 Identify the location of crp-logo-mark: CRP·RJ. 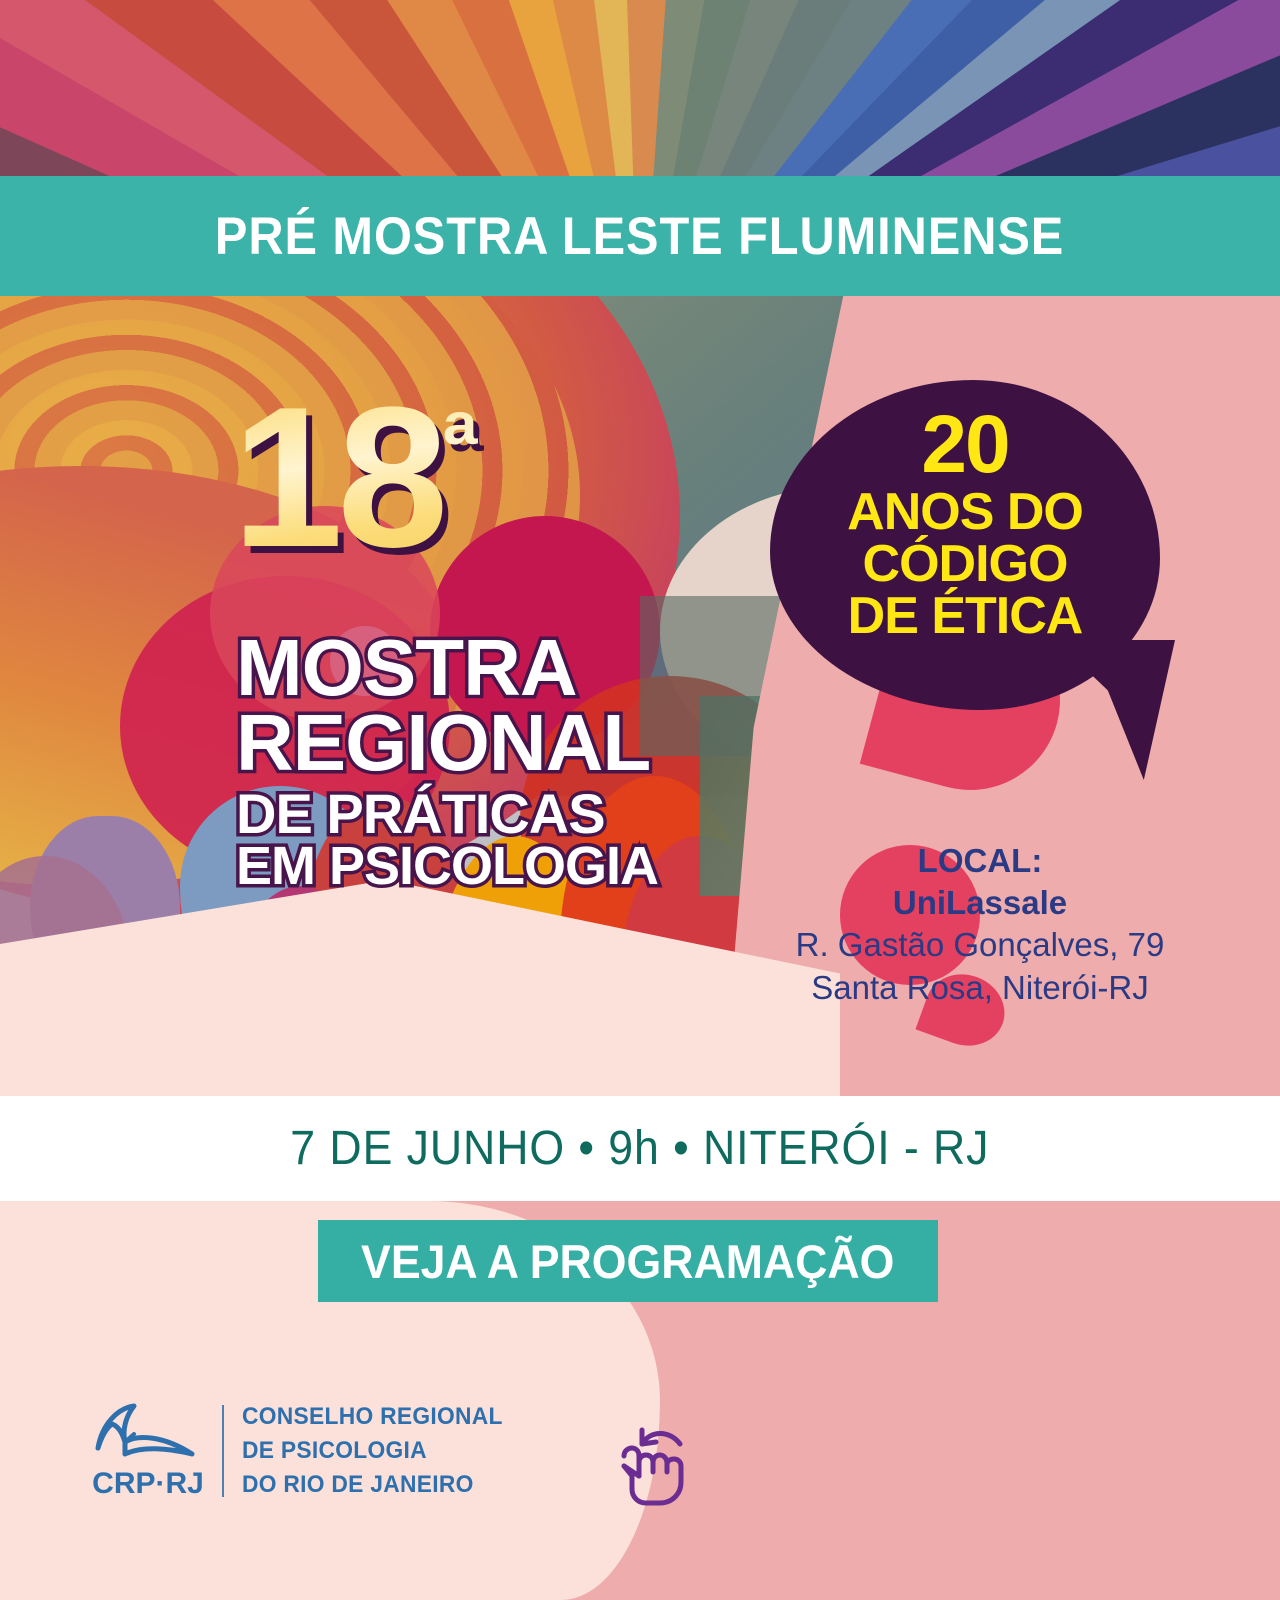
(148, 1451).